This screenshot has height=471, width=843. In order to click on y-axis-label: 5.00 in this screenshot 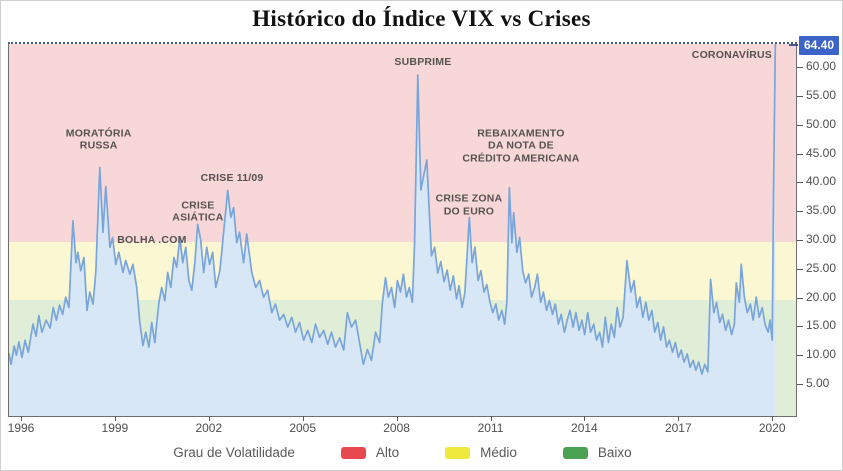, I will do `click(818, 382)`.